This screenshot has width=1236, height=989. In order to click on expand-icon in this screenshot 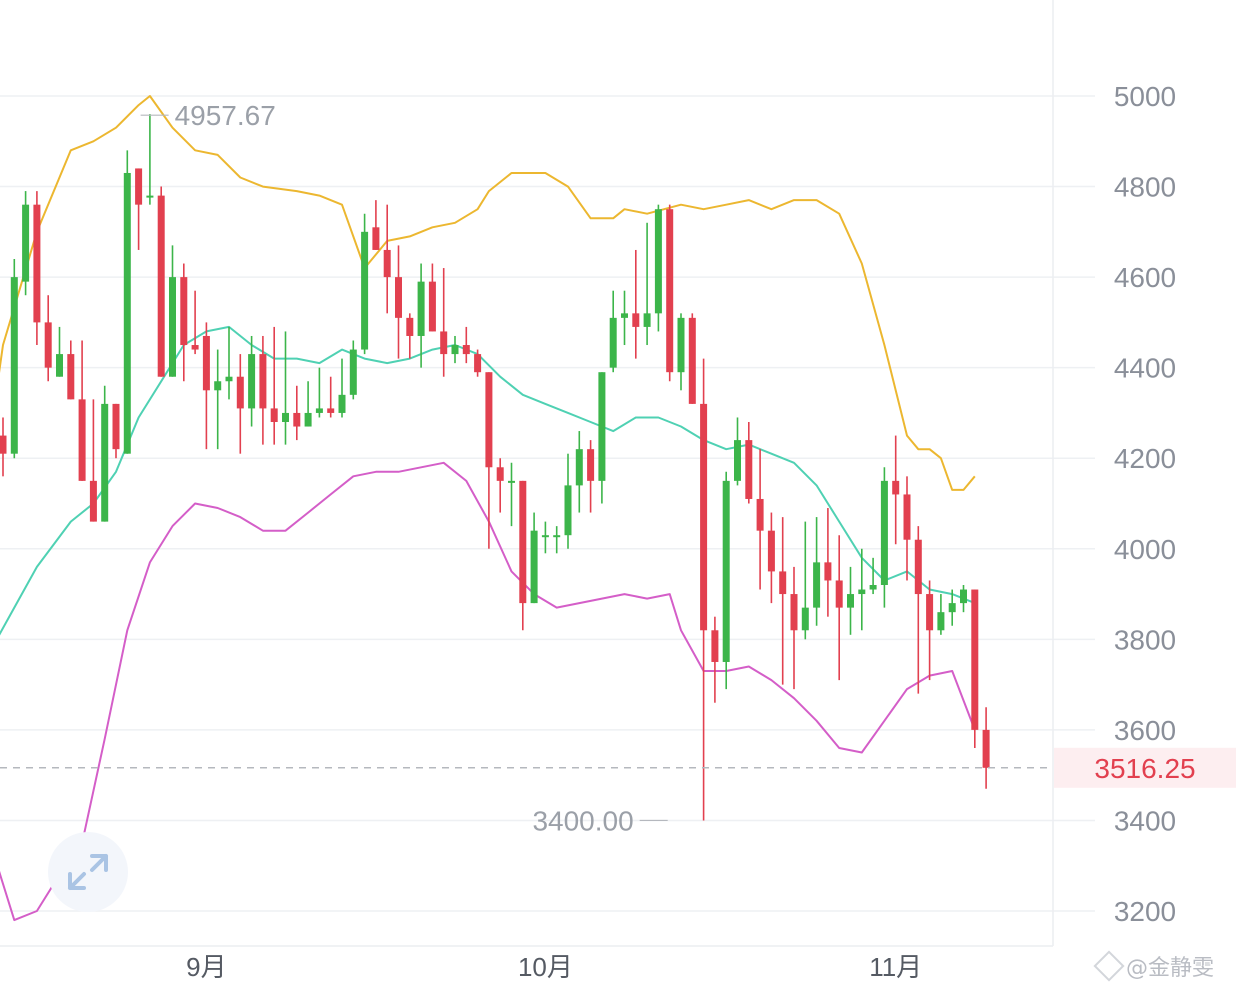, I will do `click(88, 872)`.